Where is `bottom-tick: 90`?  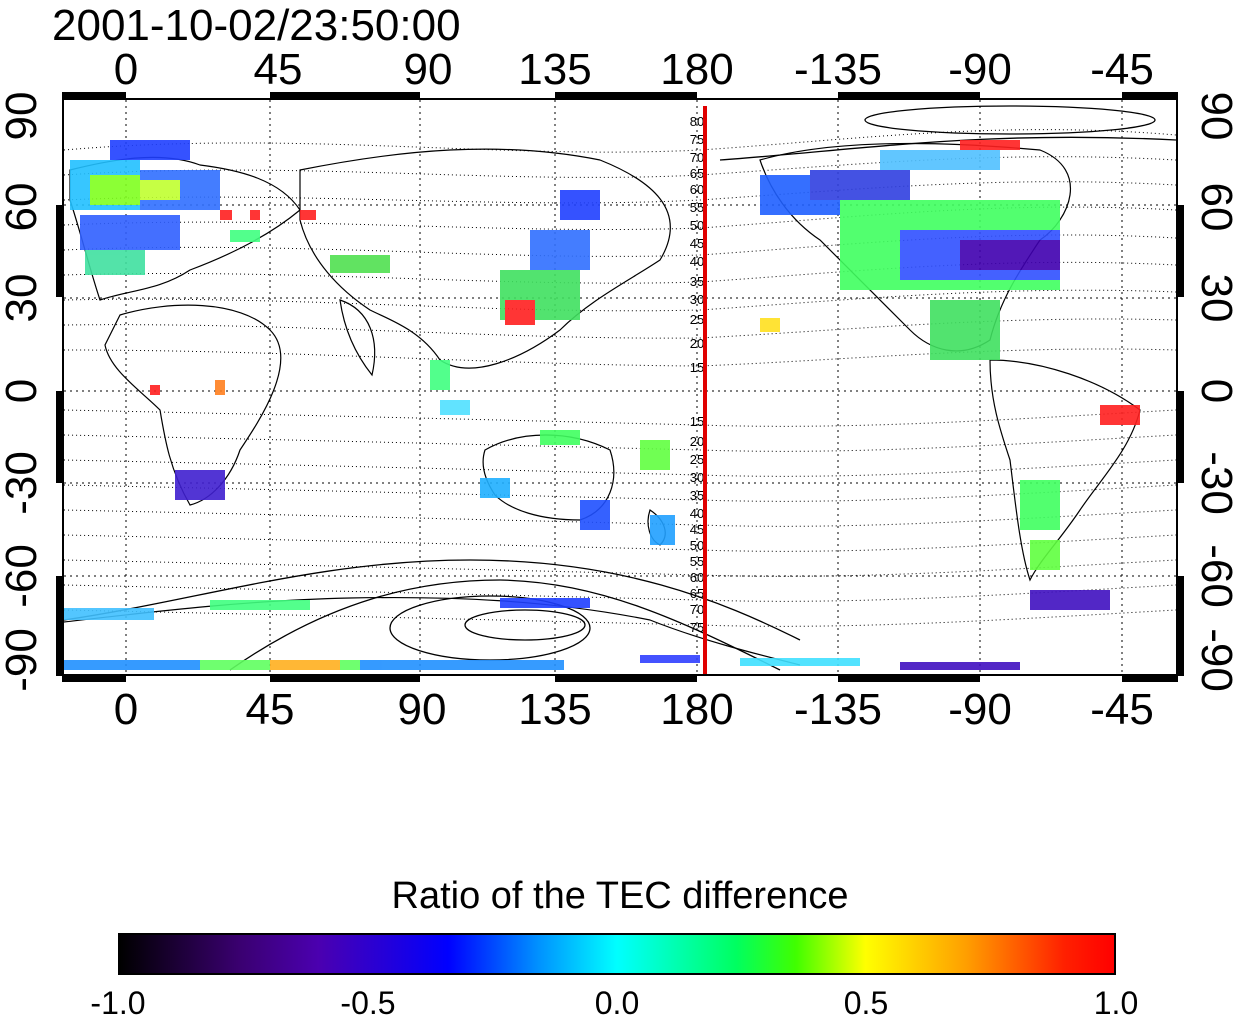 bottom-tick: 90 is located at coordinates (422, 709).